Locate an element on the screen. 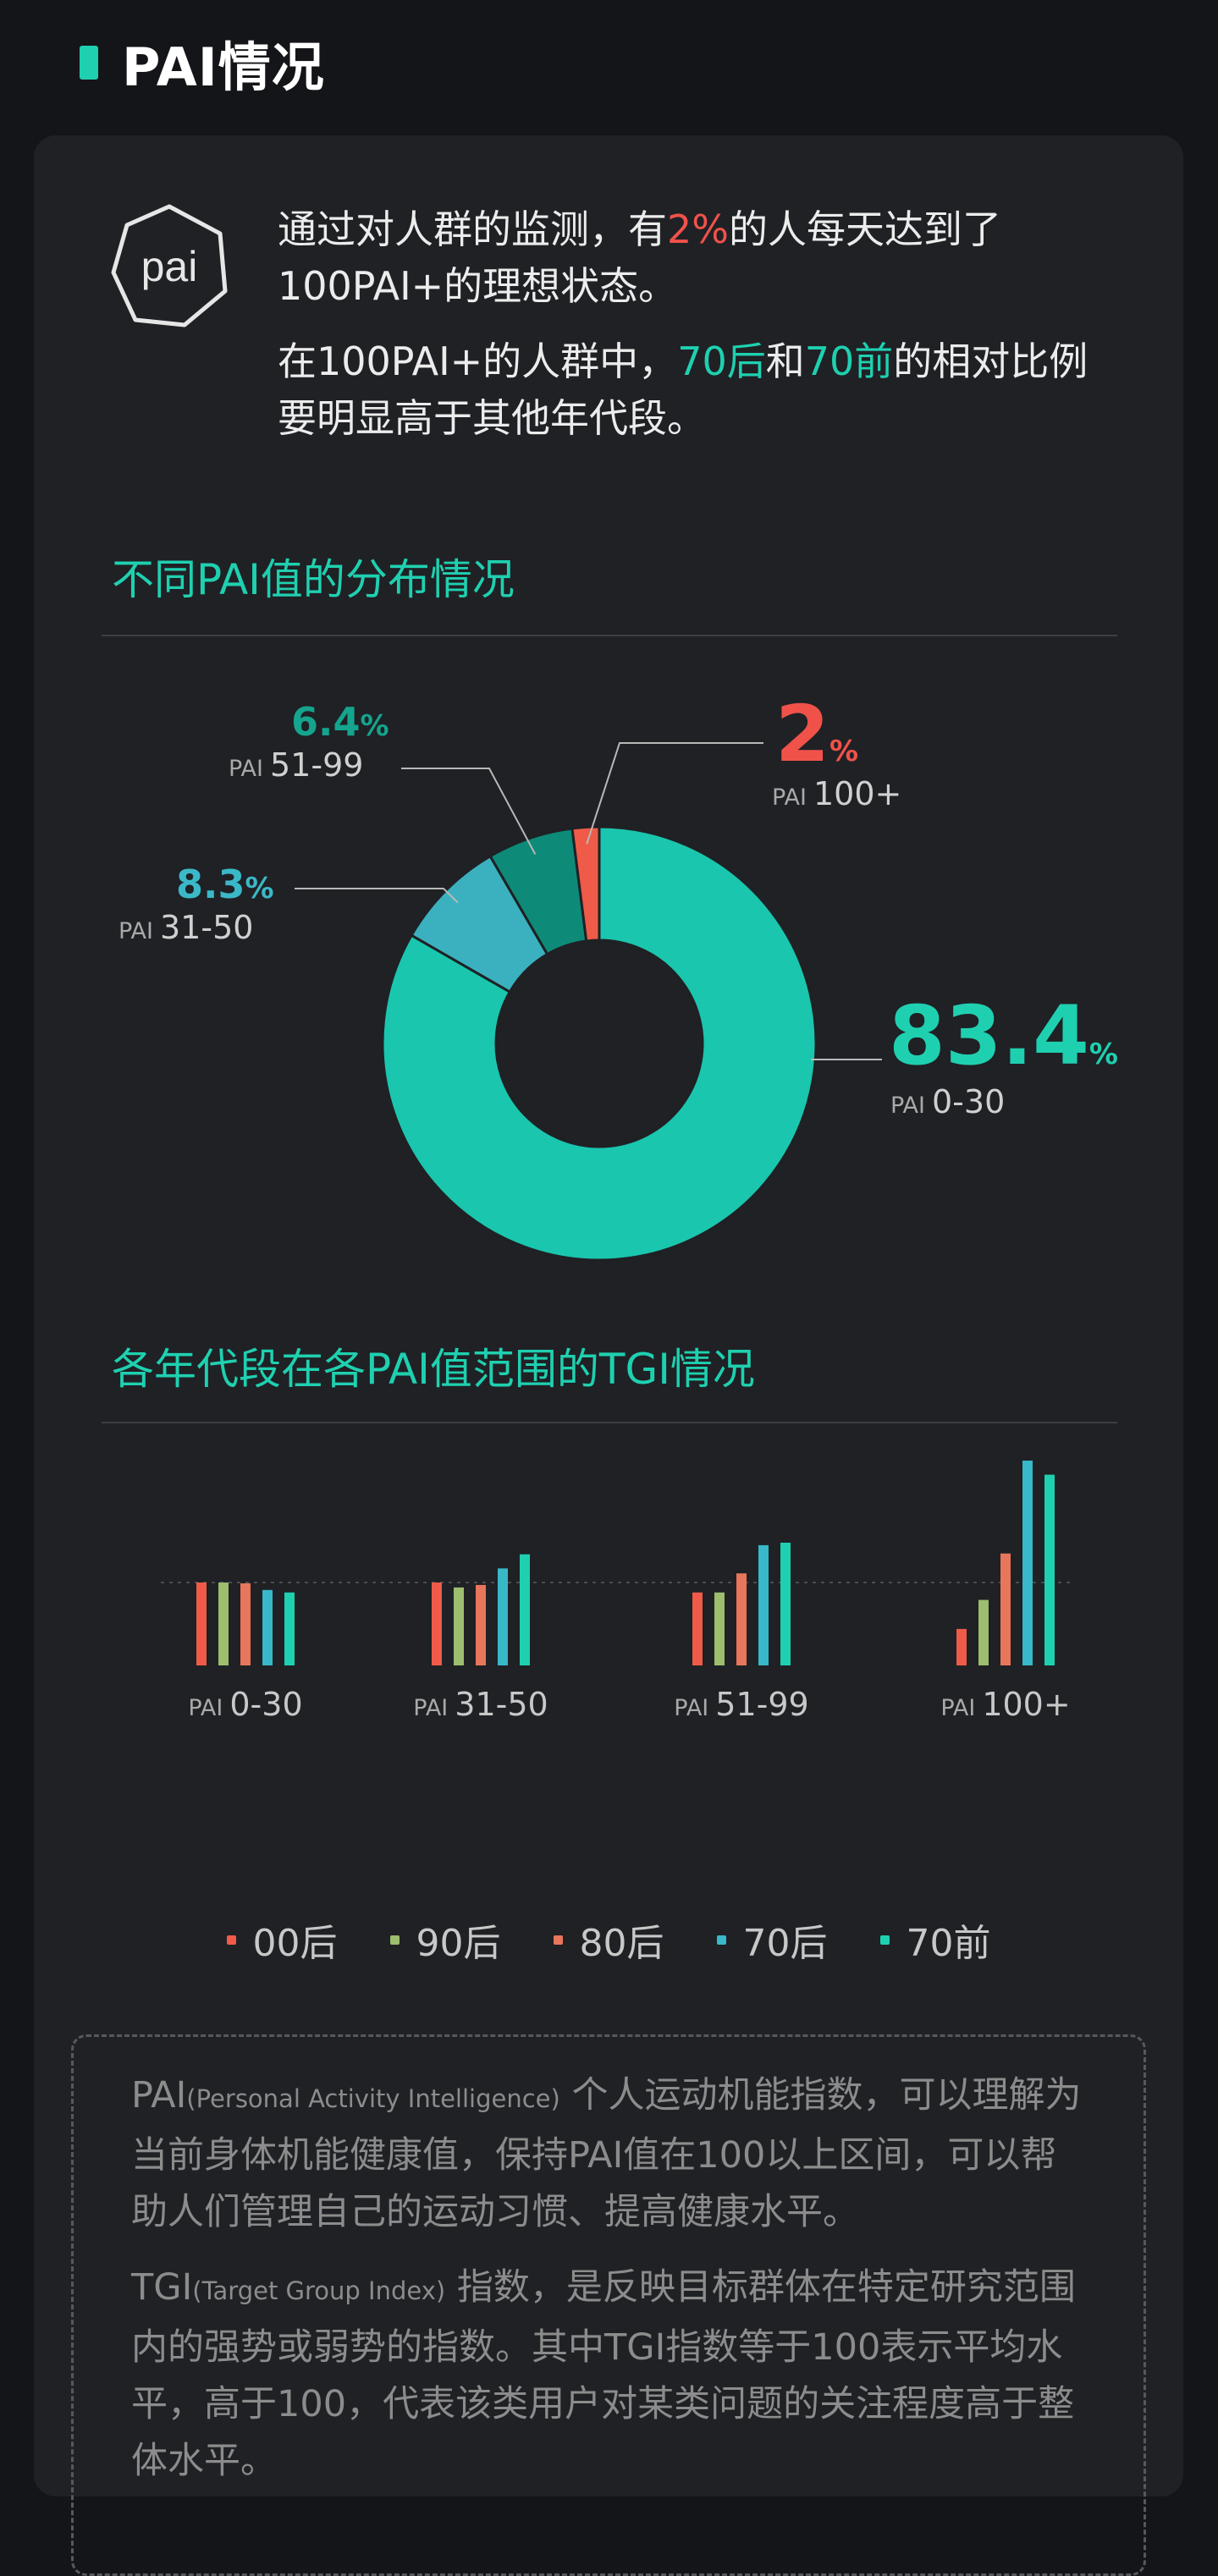 The height and width of the screenshot is (2576, 1218). highlight-2pct: 2% is located at coordinates (698, 229).